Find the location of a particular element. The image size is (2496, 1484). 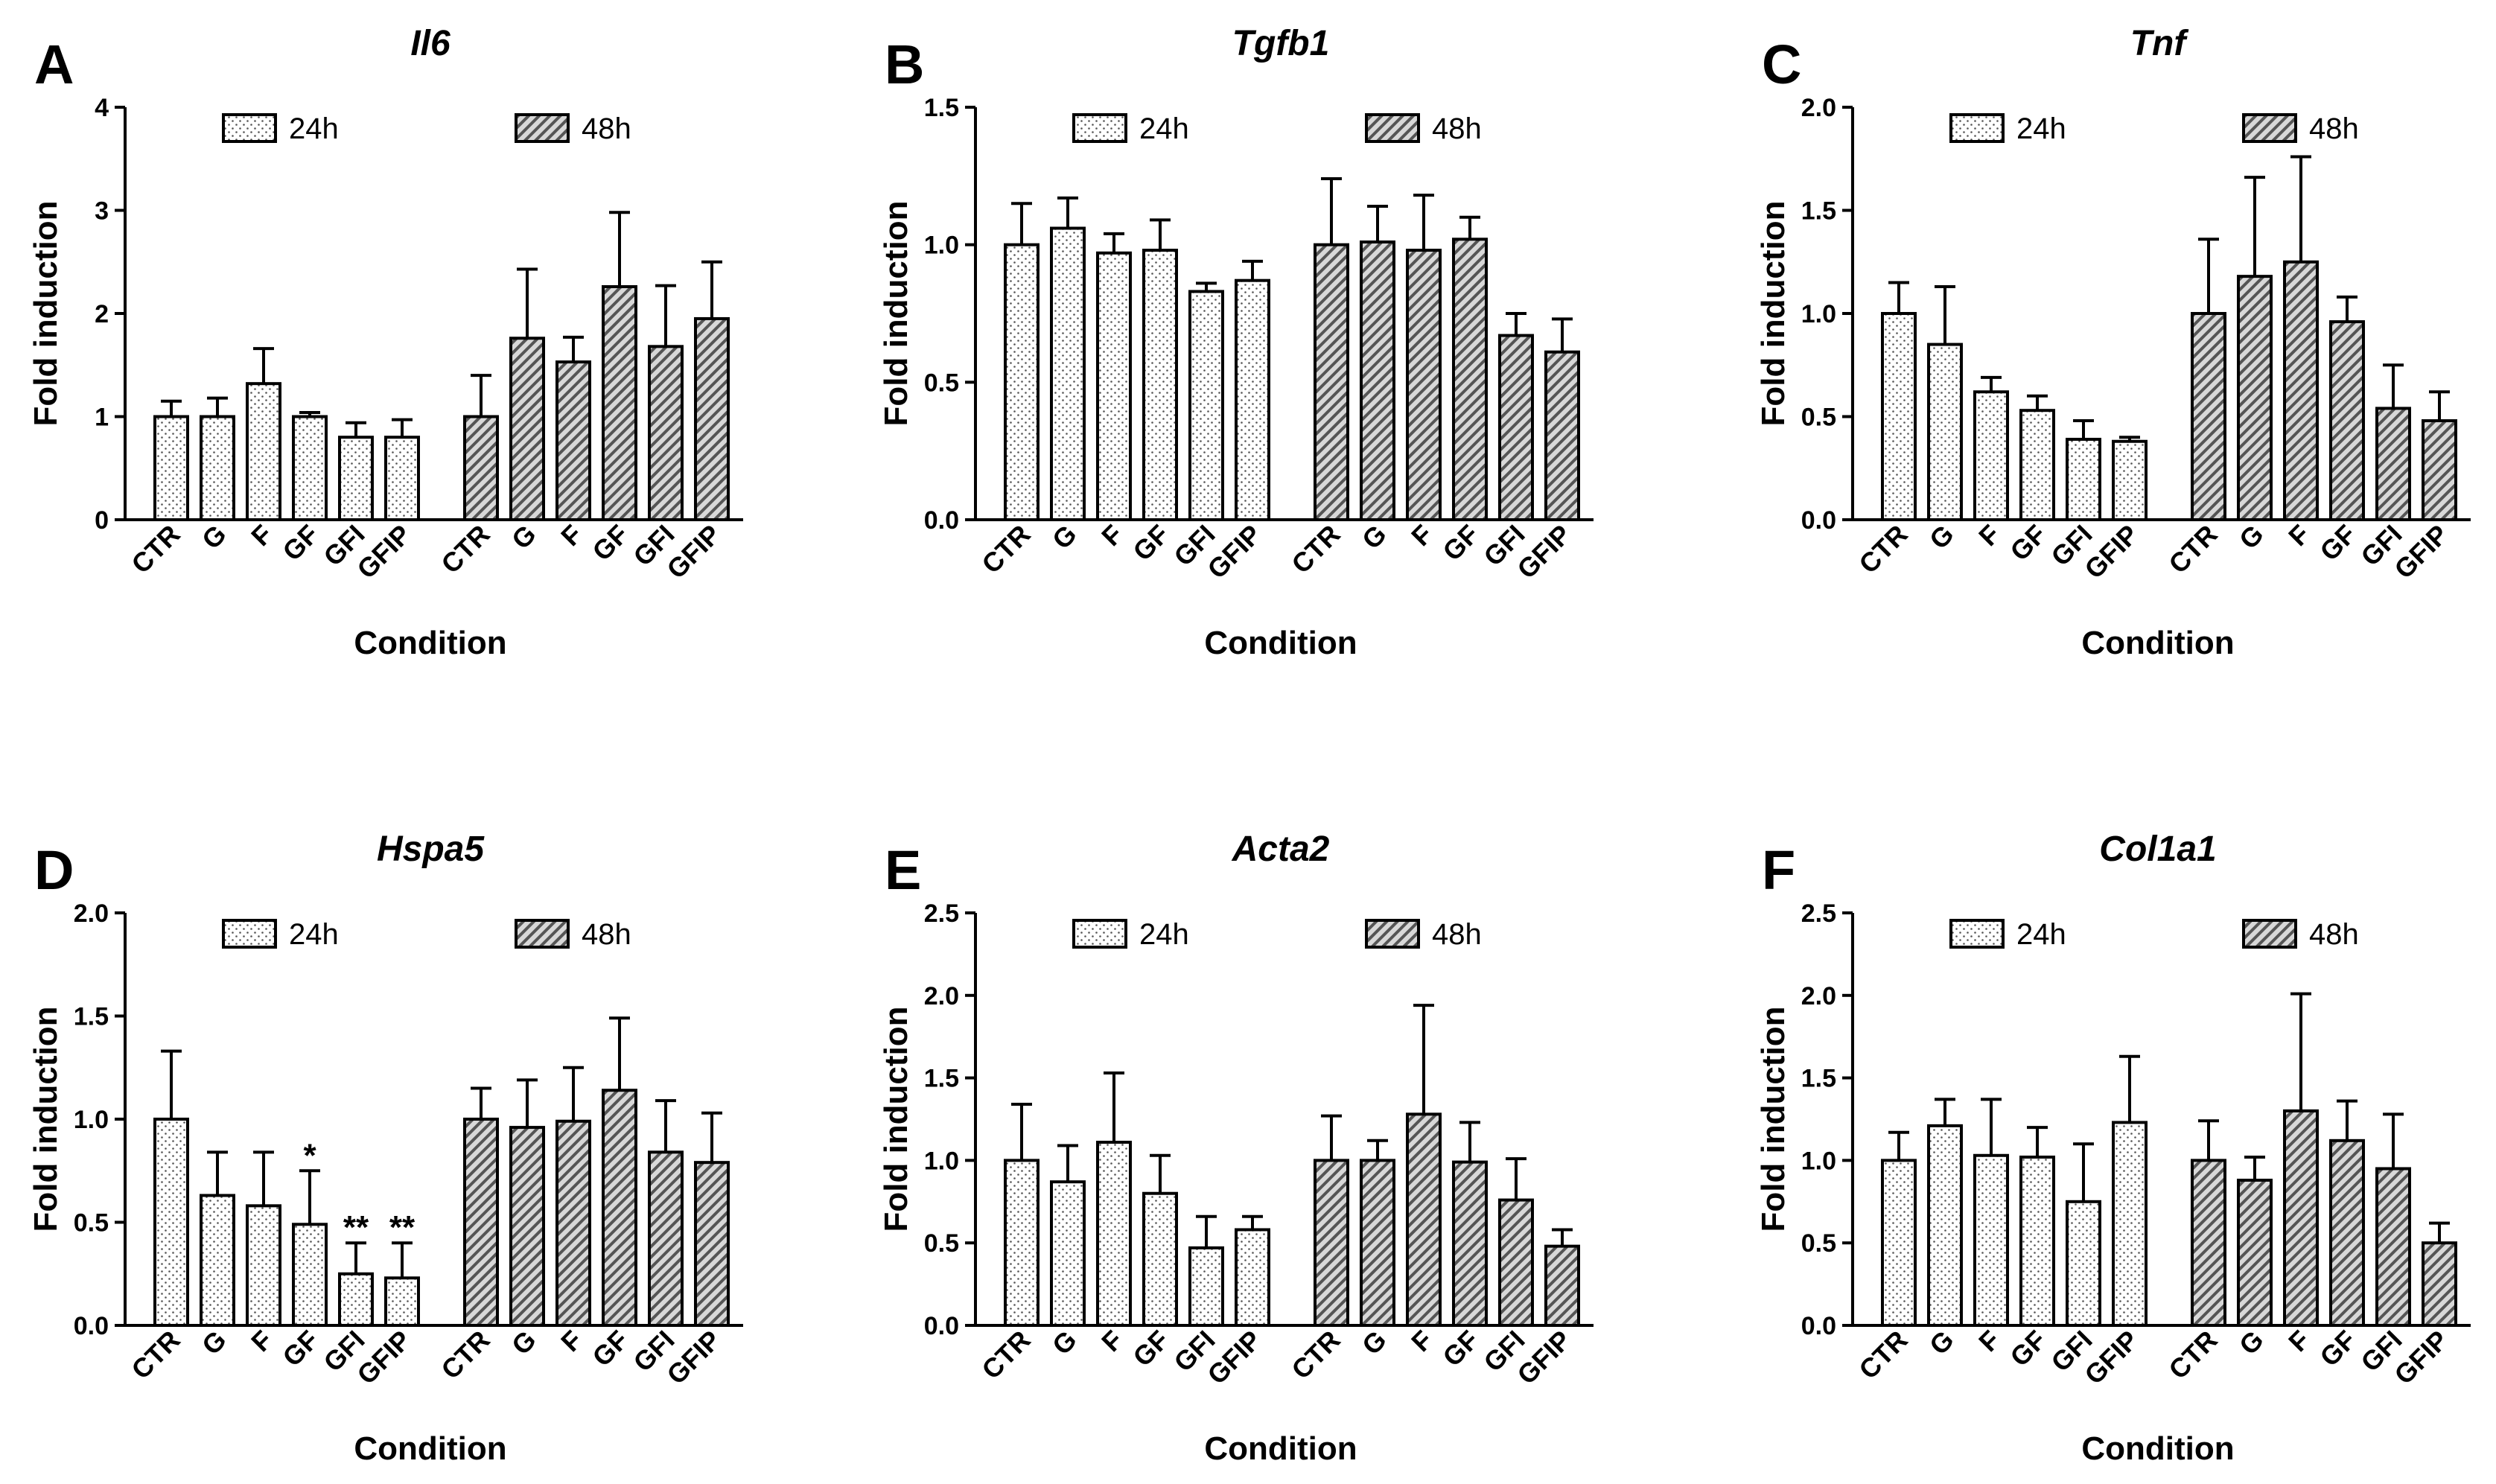

y-tick-label-f: 1.0 is located at coordinates (1818, 1161).